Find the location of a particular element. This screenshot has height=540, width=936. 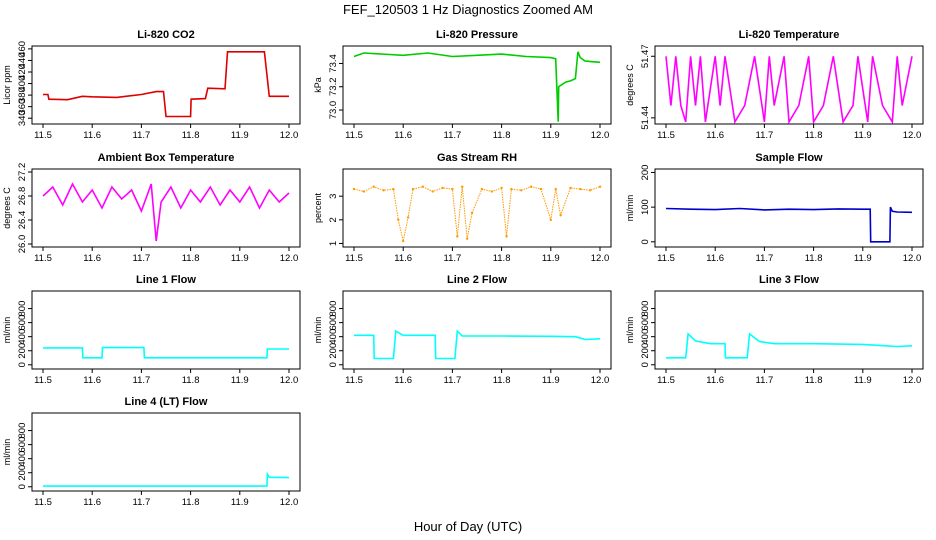

y-tick-label: 100 is located at coordinates (645, 207).